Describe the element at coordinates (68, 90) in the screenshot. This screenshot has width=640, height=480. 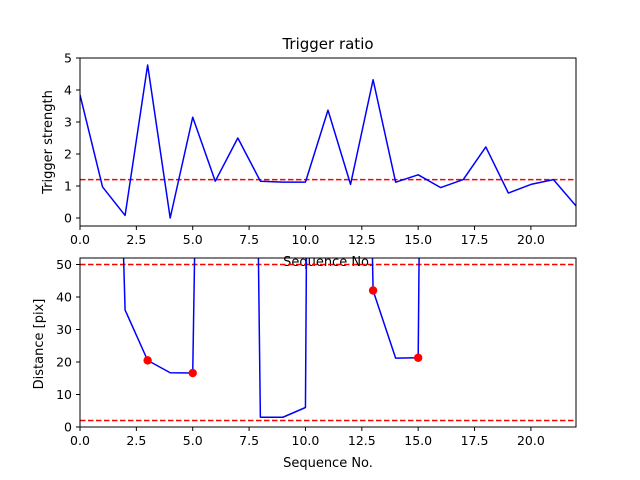
I see `y-tick-label: 4` at that location.